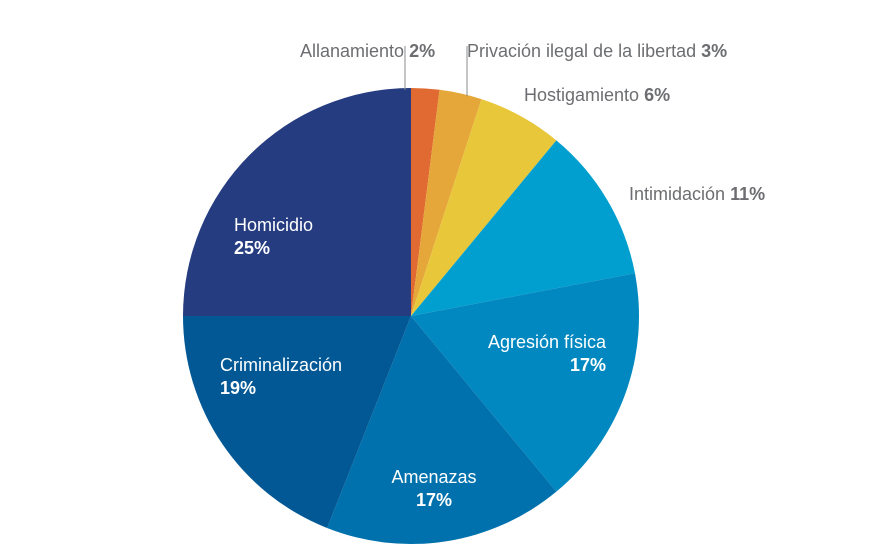 The height and width of the screenshot is (548, 873). Describe the element at coordinates (544, 354) in the screenshot. I see `label-agresion: Agresión física 17%` at that location.